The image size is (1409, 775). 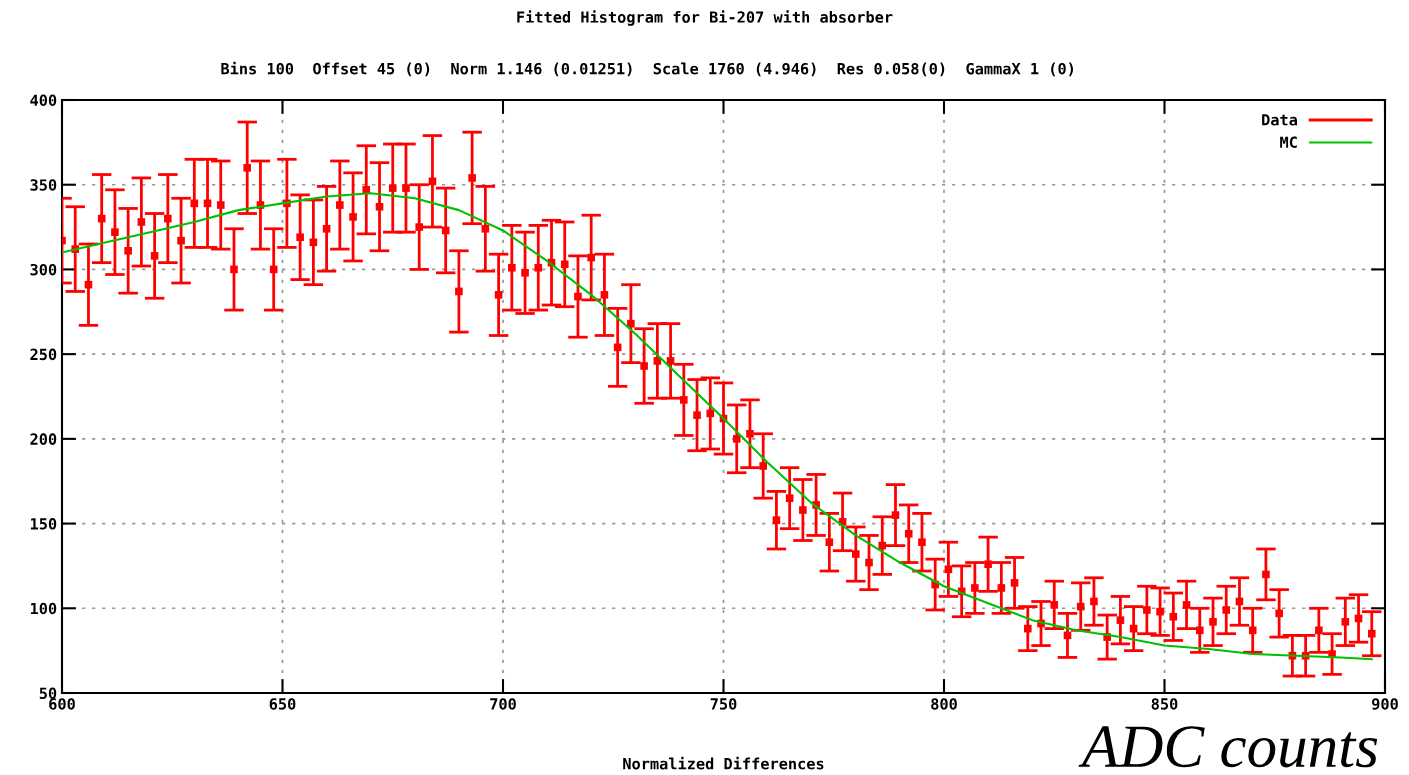 I want to click on x-tick-label: 800, so click(x=944, y=704).